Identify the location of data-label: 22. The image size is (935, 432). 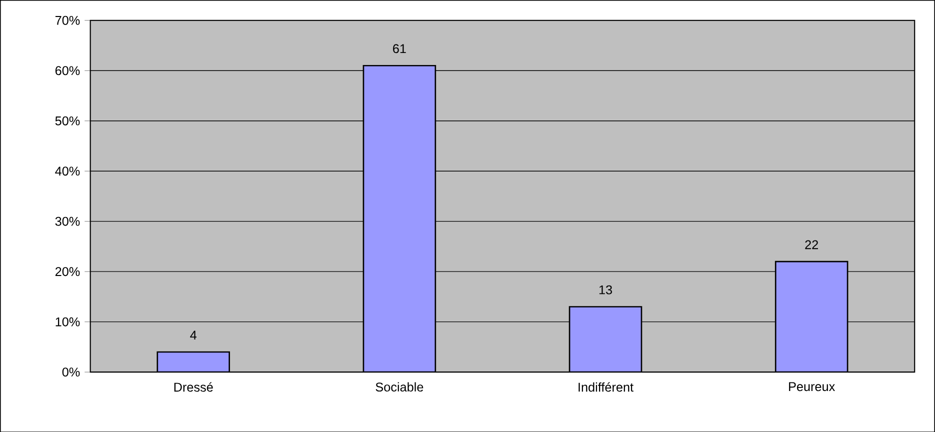
(811, 244).